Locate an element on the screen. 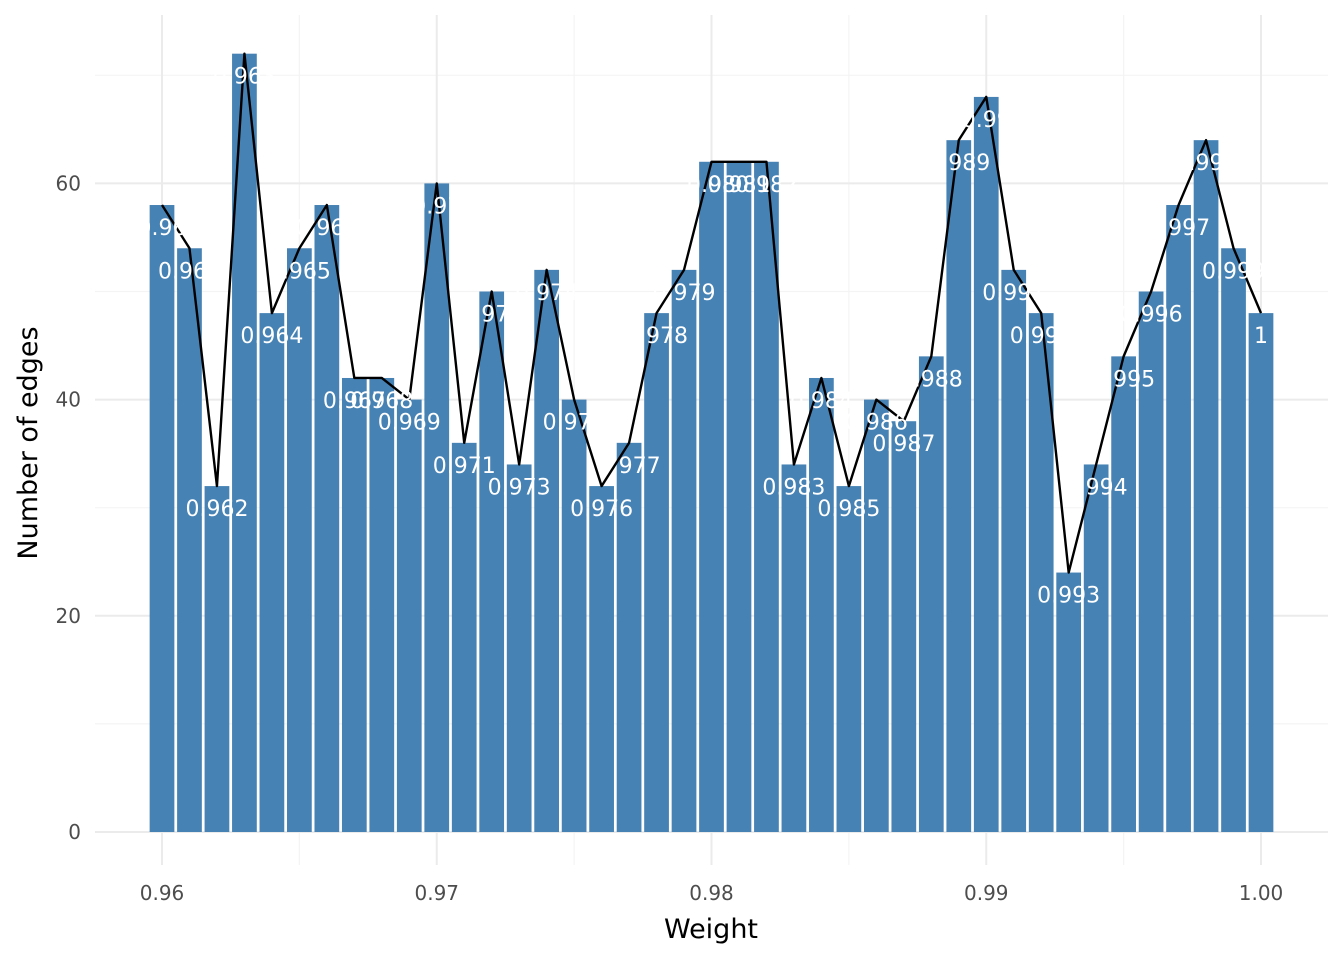 This screenshot has height=960, width=1344. data-label: 0.969 is located at coordinates (409, 423).